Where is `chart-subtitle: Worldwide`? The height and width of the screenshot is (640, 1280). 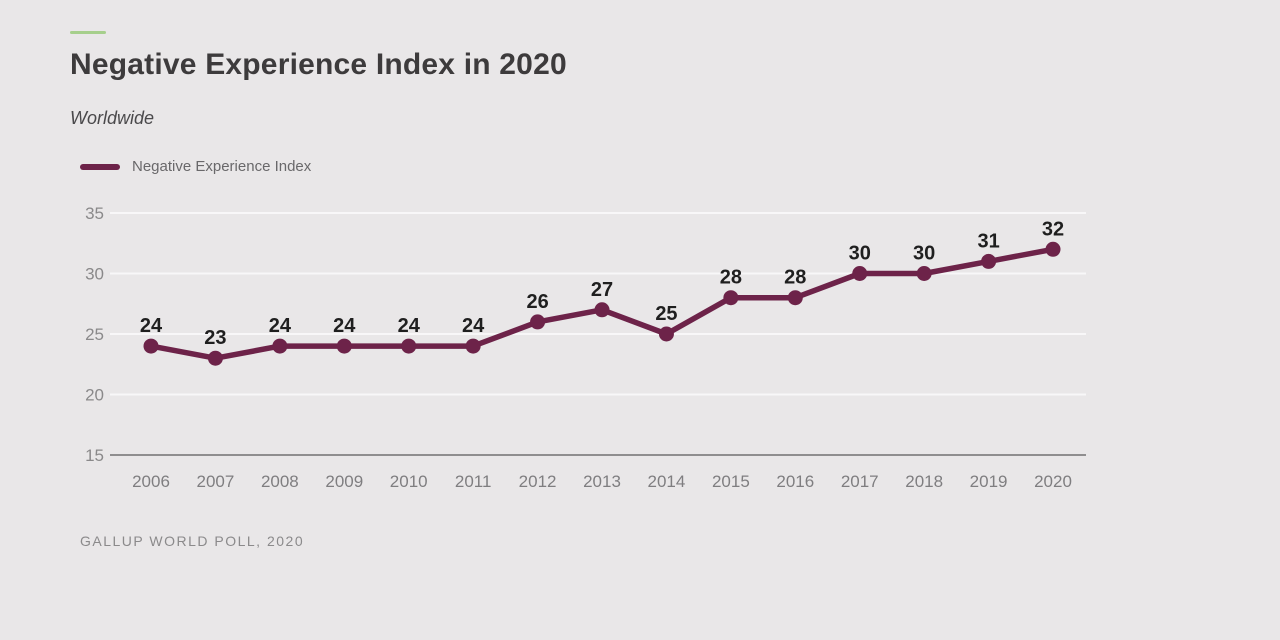 chart-subtitle: Worldwide is located at coordinates (112, 118).